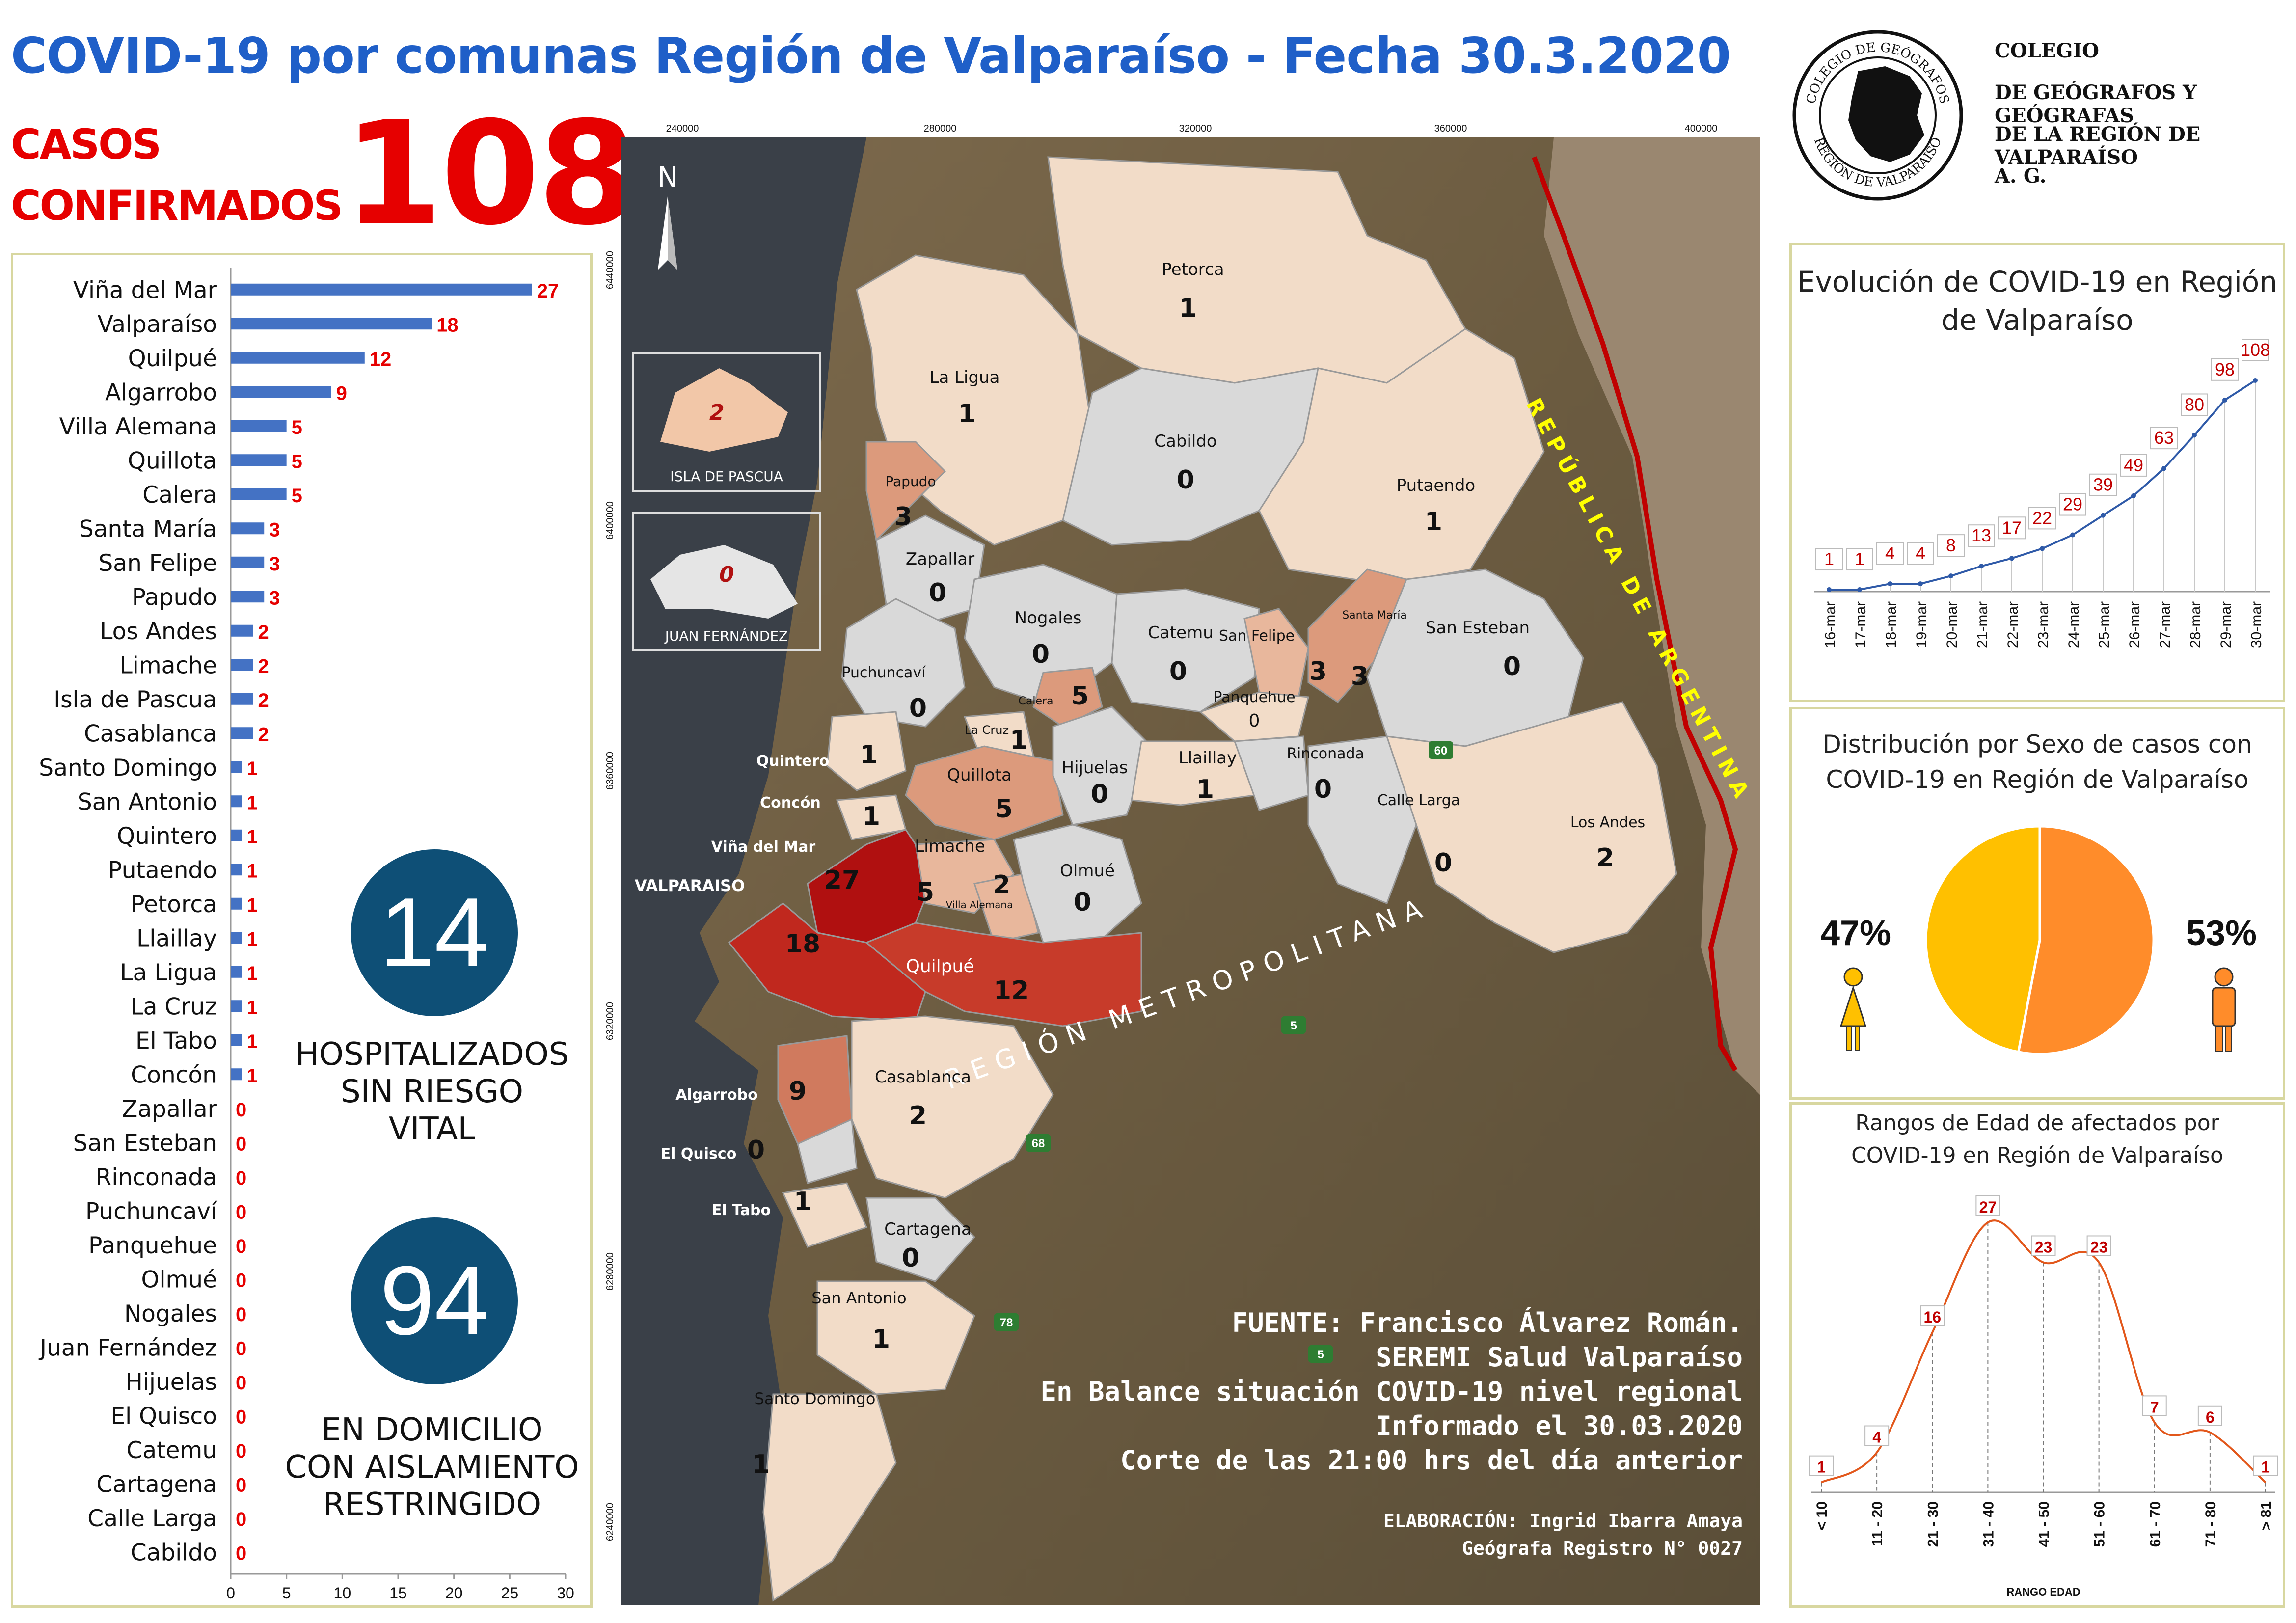 This screenshot has width=2296, height=1623. What do you see at coordinates (979, 905) in the screenshot?
I see `label-villa-alemana: Villa Alemana` at bounding box center [979, 905].